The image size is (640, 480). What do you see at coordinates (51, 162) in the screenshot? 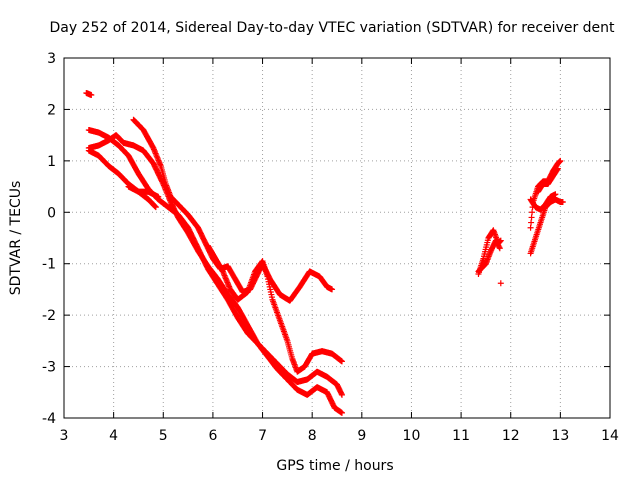
I see `y-tick-label: 1` at bounding box center [51, 162].